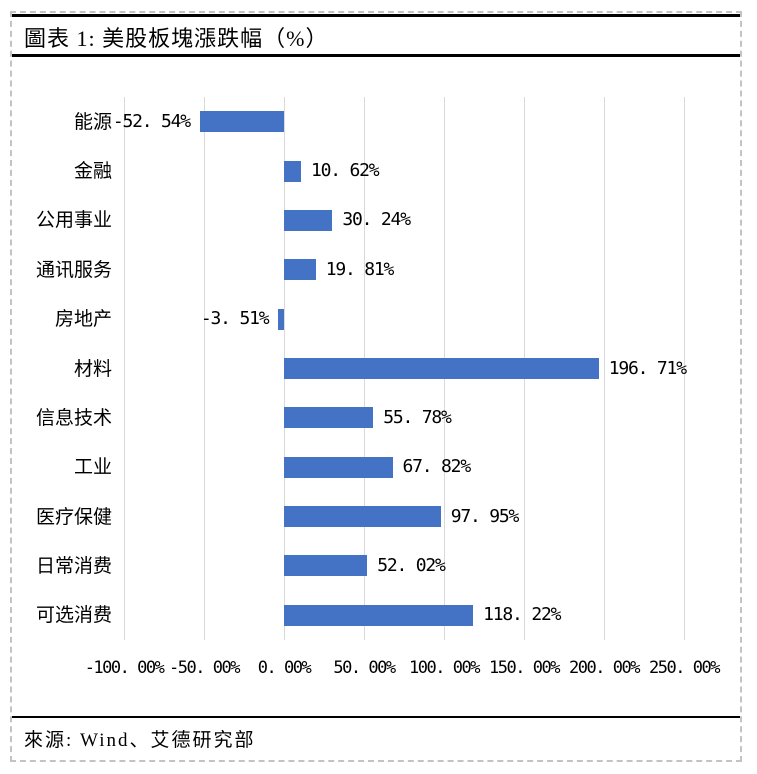 The image size is (757, 774). I want to click on x-tick-label: -100. 00%, so click(124, 668).